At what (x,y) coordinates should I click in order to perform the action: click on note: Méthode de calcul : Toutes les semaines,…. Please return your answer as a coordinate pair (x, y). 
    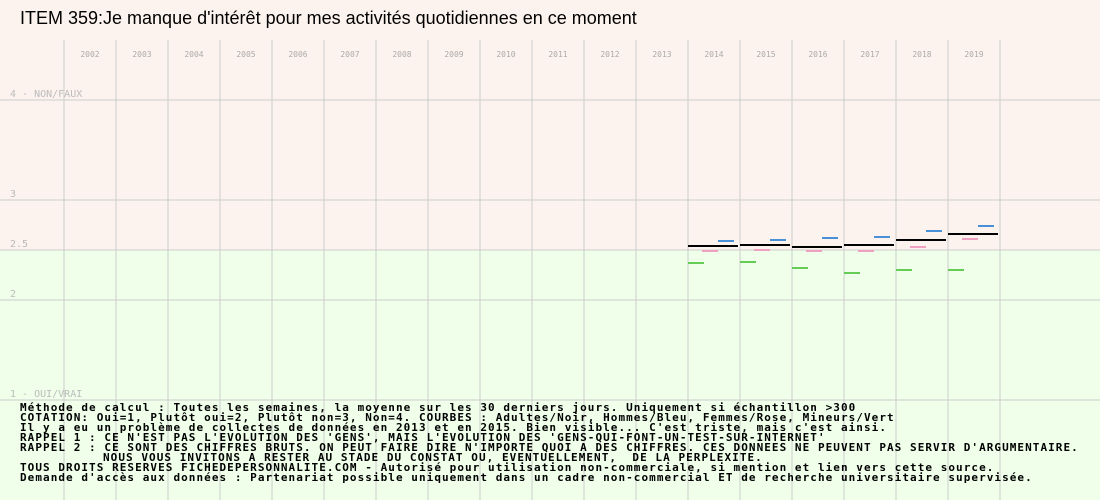
    Looking at the image, I should click on (438, 407).